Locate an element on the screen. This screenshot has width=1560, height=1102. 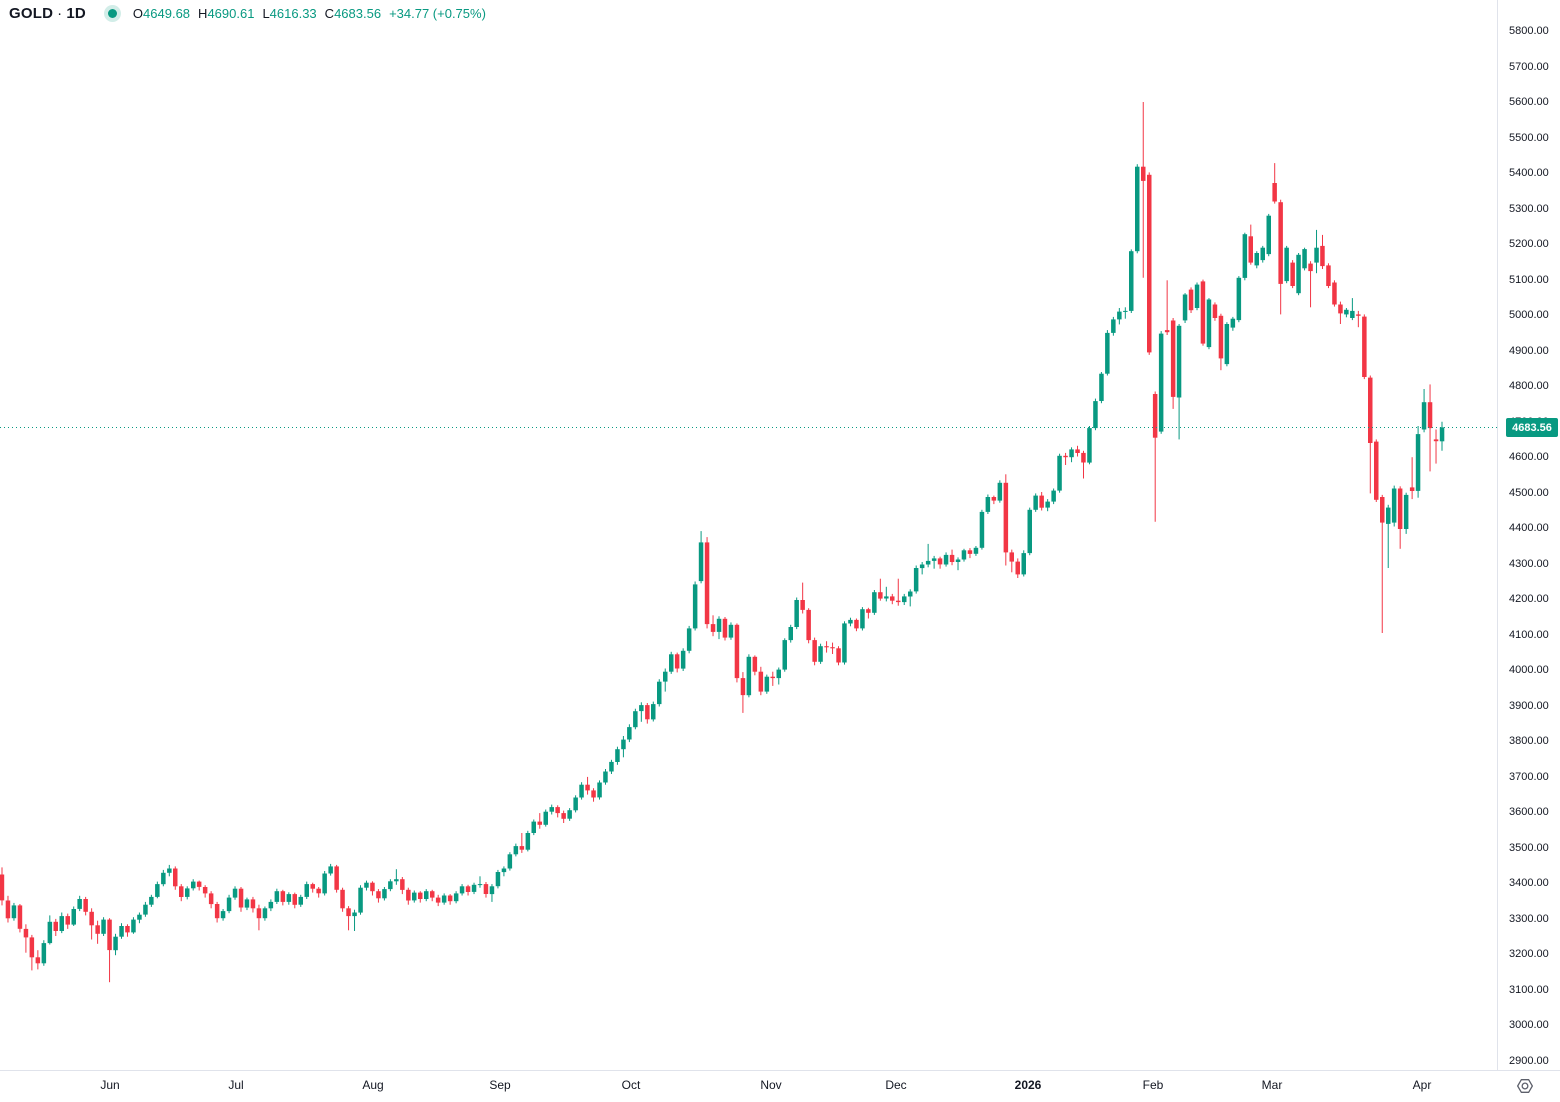
symbol-title: GOLD · 1D is located at coordinates (47, 13).